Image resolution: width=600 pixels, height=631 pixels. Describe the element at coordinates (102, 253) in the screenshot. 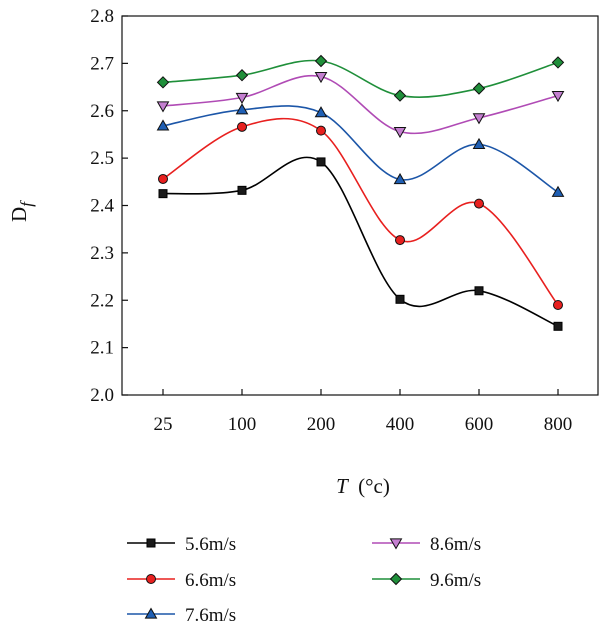

I see `y-tick-label: 2.3` at that location.